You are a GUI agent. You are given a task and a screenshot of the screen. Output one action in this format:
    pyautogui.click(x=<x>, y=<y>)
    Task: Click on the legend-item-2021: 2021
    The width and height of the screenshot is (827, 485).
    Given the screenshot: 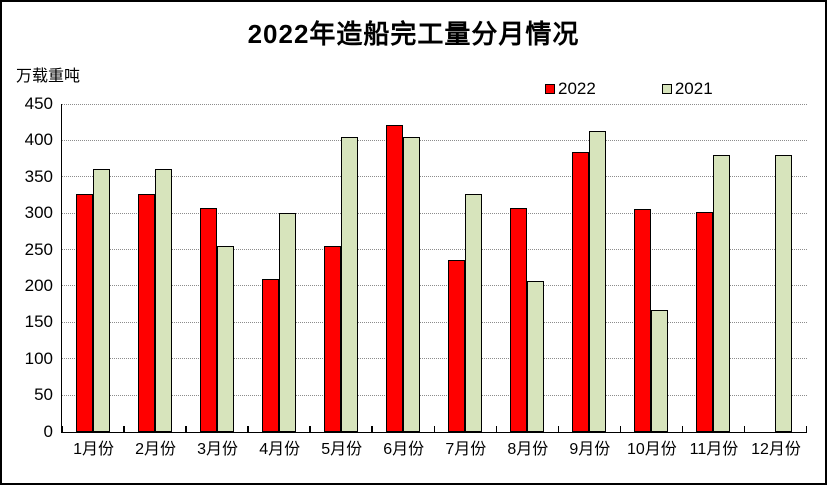 What is the action you would take?
    pyautogui.click(x=687, y=89)
    